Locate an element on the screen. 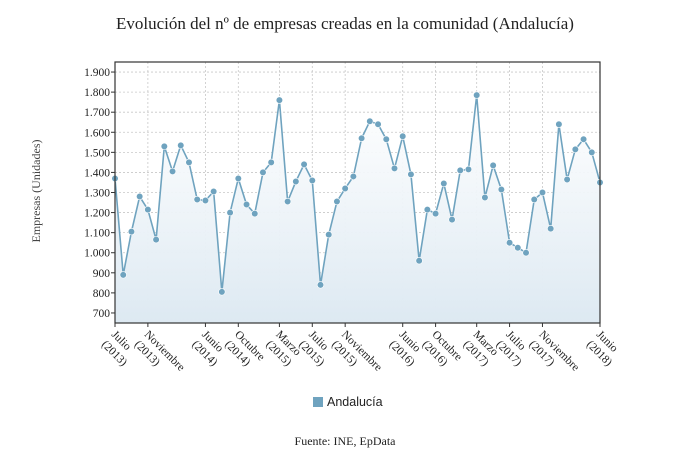  y-tick-label: 1.200 is located at coordinates (97, 214).